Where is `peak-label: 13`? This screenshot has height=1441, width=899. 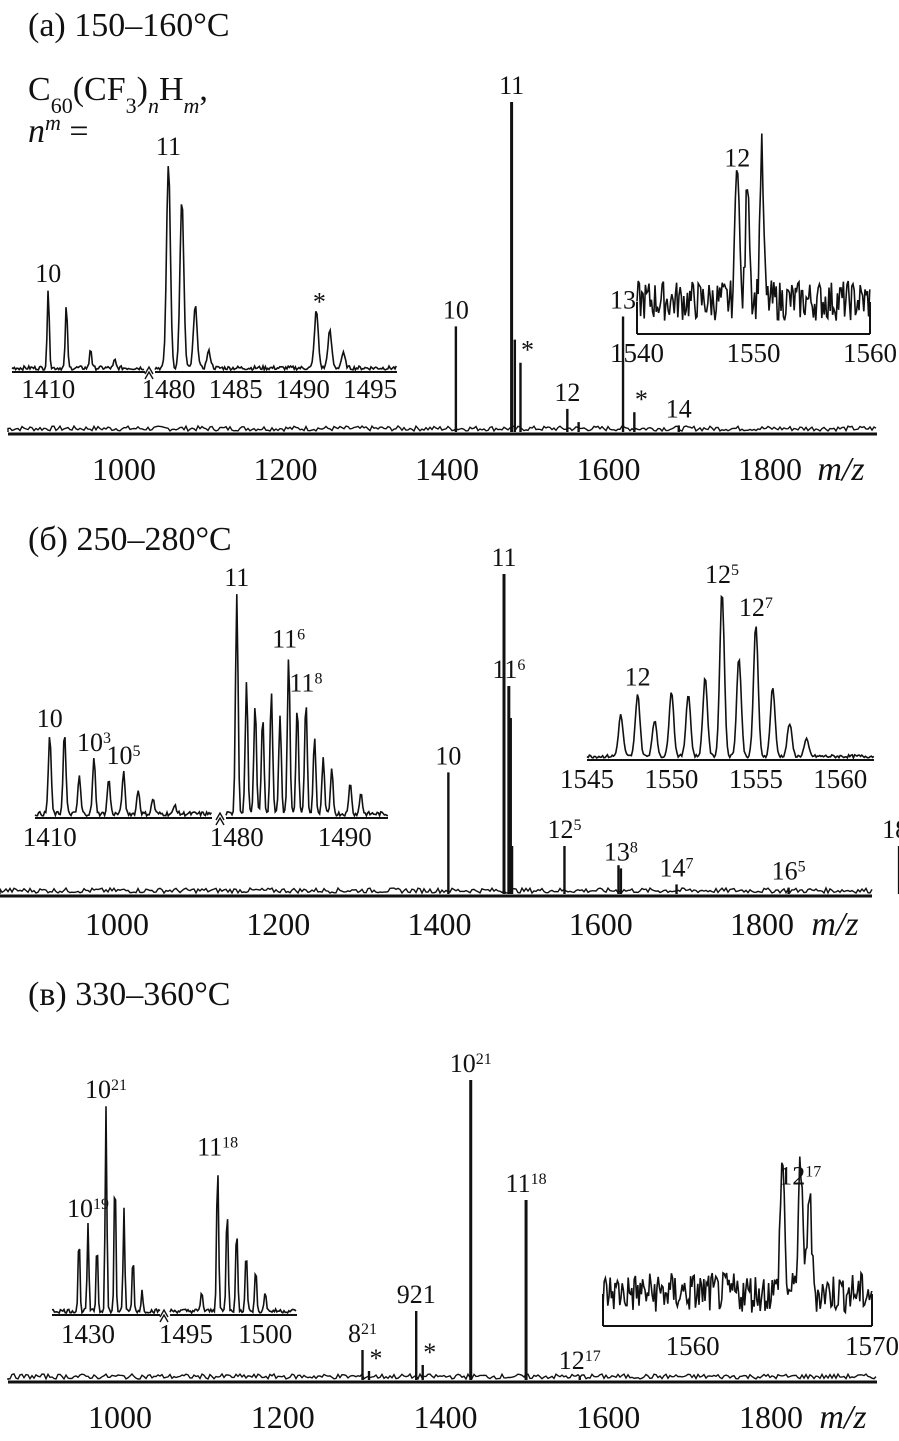
peak-label: 13 is located at coordinates (623, 300).